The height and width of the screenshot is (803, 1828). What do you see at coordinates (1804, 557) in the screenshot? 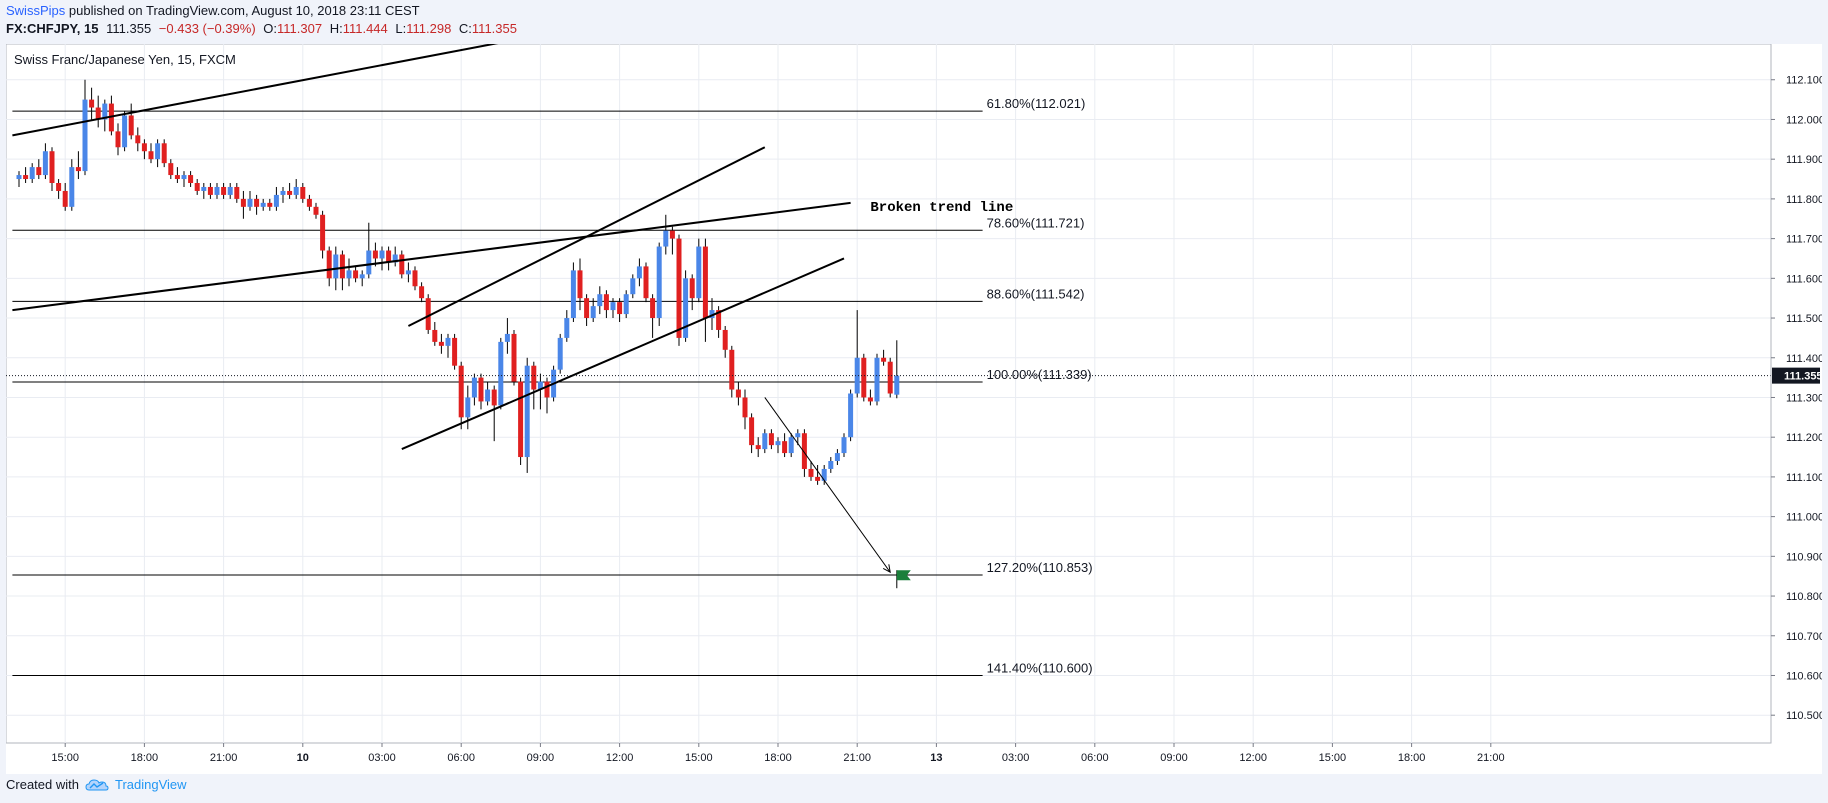
I see `y-tick-label: 110.900` at bounding box center [1804, 557].